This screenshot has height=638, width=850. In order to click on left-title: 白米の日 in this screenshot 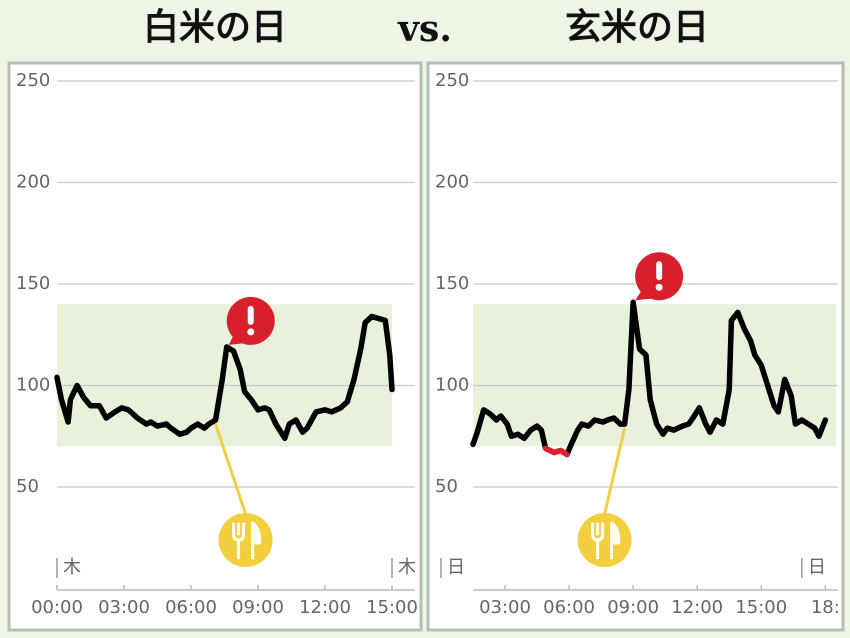, I will do `click(215, 27)`.